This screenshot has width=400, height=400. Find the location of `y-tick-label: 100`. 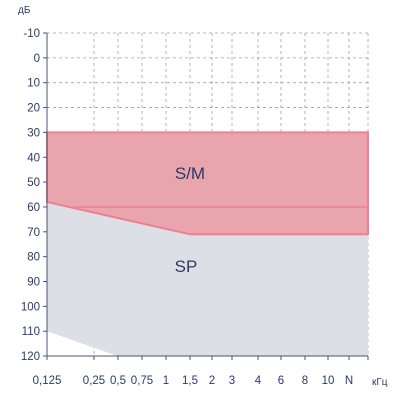

y-tick-label: 100 is located at coordinates (30, 307).